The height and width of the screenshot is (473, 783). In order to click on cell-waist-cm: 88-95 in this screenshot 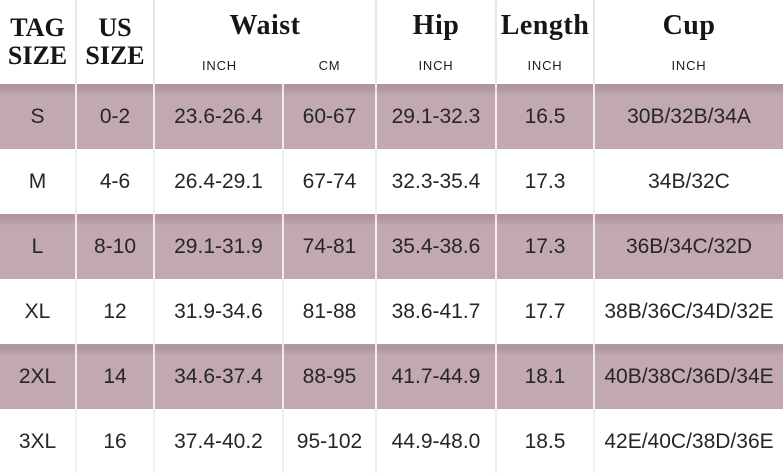, I will do `click(330, 376)`.